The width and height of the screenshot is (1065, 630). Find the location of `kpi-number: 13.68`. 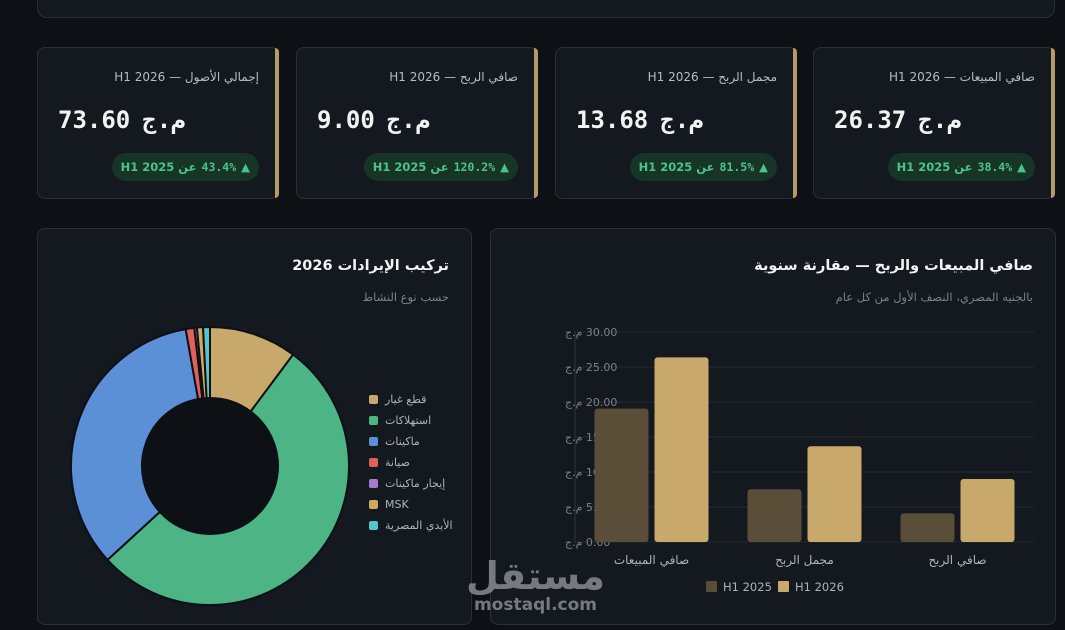

kpi-number: 13.68 is located at coordinates (612, 120).